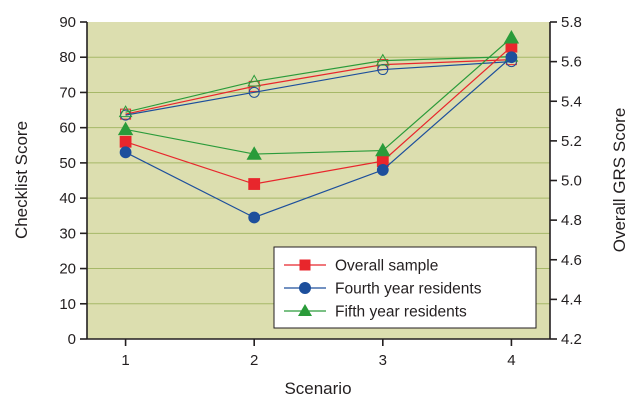  I want to click on x-axis-title: Scenario, so click(317, 388).